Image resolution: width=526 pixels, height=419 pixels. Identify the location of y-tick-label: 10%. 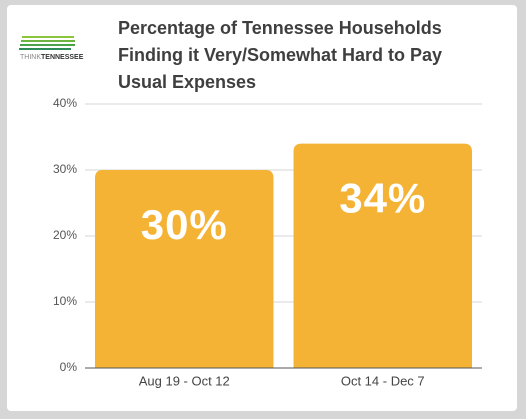
(65, 301).